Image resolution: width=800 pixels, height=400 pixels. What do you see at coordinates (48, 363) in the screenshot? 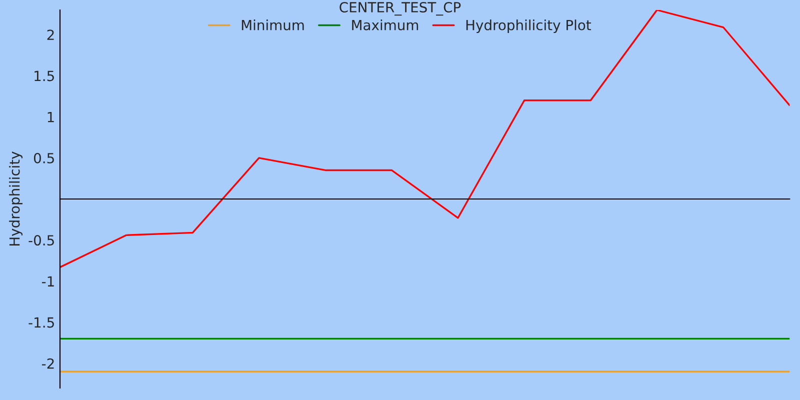
I see `y-tick-label: -2` at bounding box center [48, 363].